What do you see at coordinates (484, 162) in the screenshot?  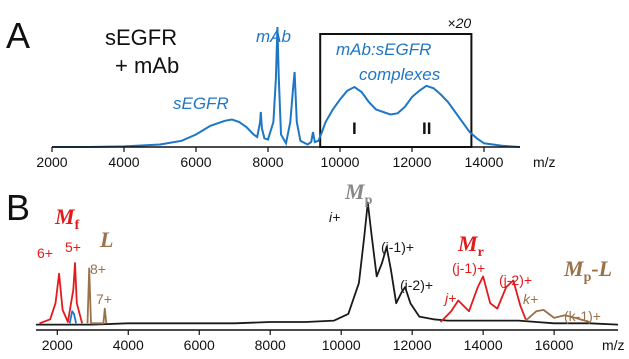 I see `panel-a-tick-label: 14000` at bounding box center [484, 162].